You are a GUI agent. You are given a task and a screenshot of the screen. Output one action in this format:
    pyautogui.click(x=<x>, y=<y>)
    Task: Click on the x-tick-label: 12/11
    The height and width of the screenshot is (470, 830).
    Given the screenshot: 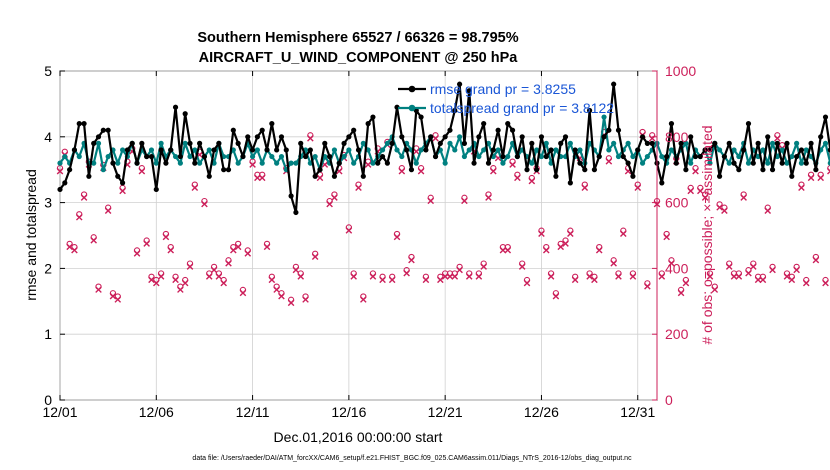 What is the action you would take?
    pyautogui.click(x=253, y=412)
    